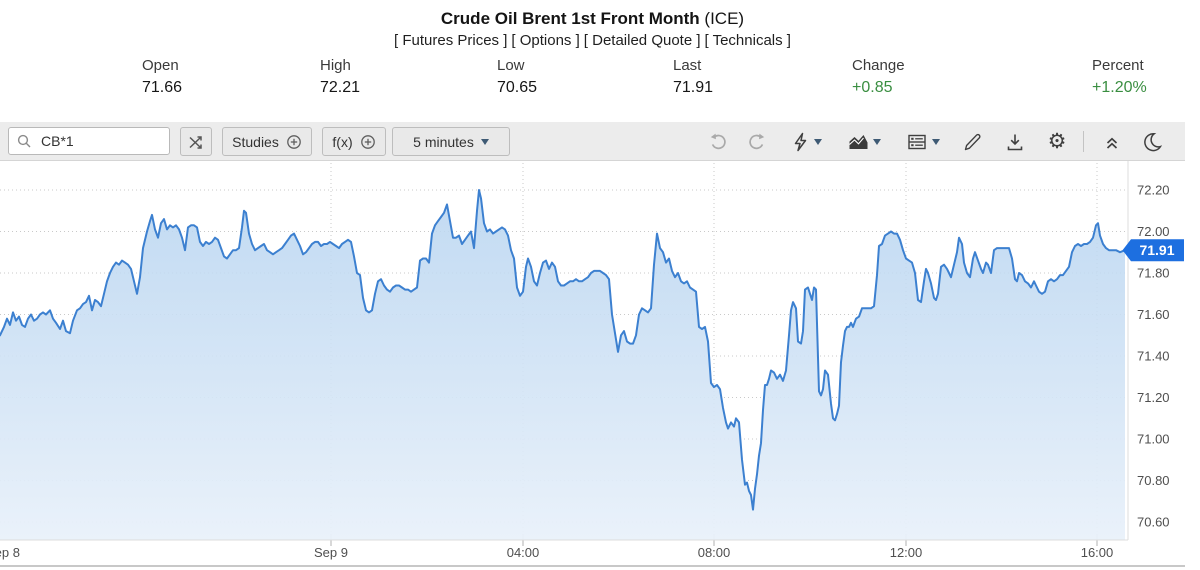  Describe the element at coordinates (1153, 356) in the screenshot. I see `y-axis-label: 71.40` at that location.